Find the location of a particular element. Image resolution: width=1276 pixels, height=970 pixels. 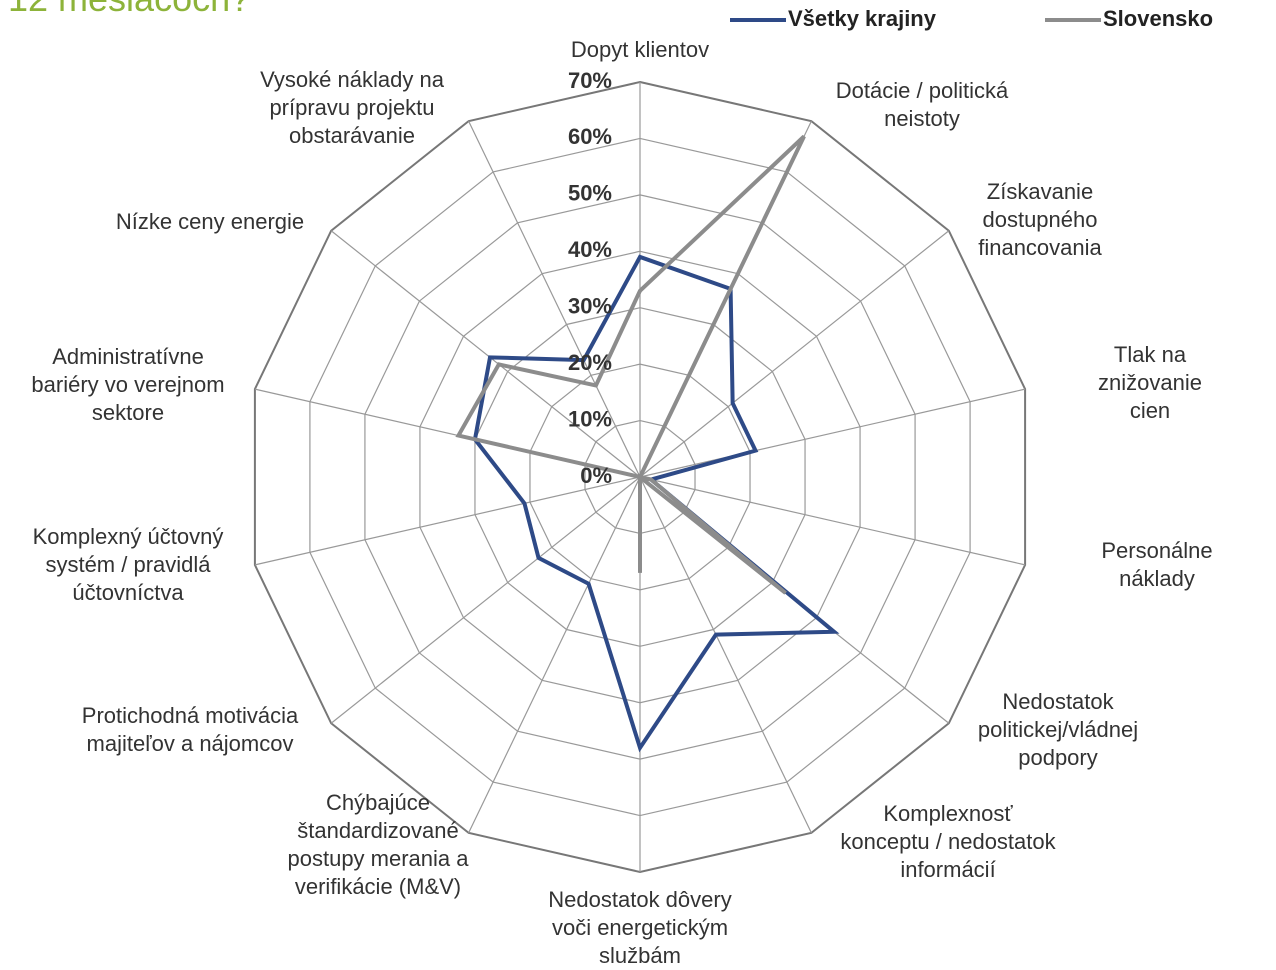

chart-title: 12 mesiacoch? is located at coordinates (129, 10).